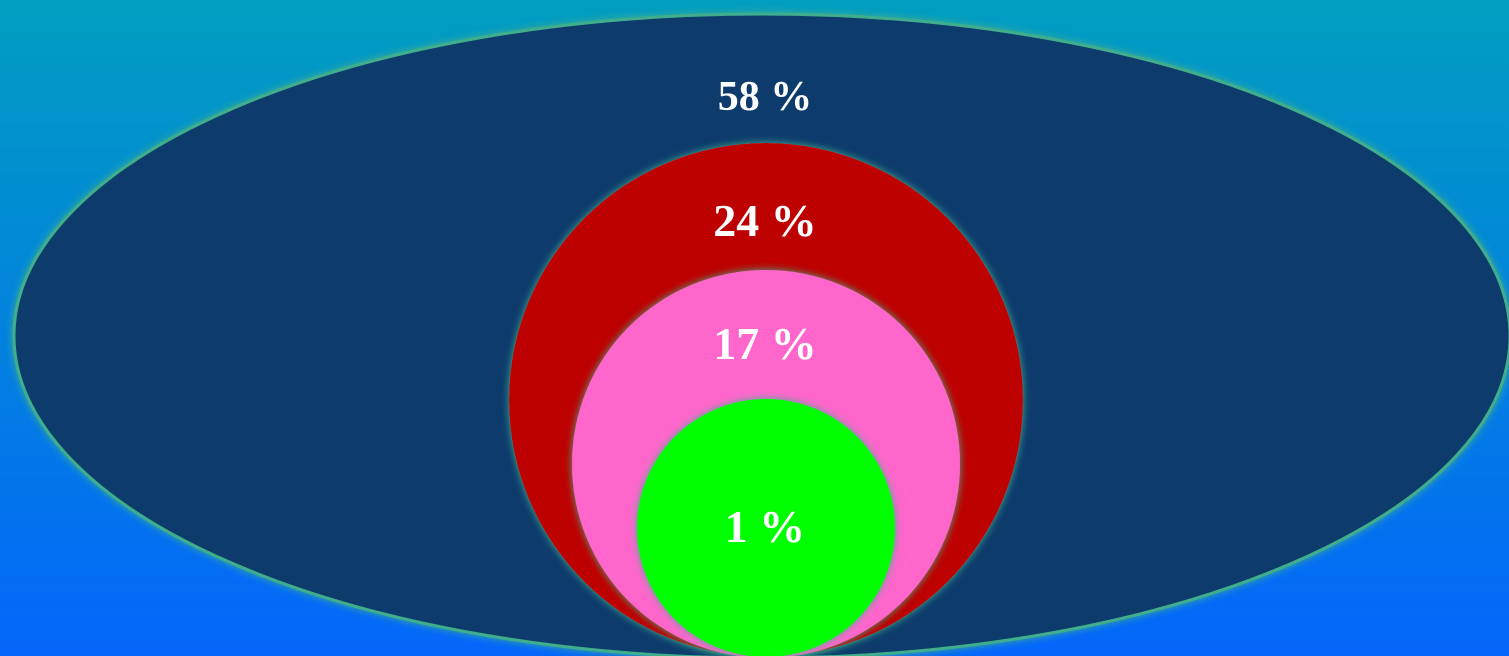 The width and height of the screenshot is (1509, 656). I want to click on label-58: 58 %, so click(765, 97).